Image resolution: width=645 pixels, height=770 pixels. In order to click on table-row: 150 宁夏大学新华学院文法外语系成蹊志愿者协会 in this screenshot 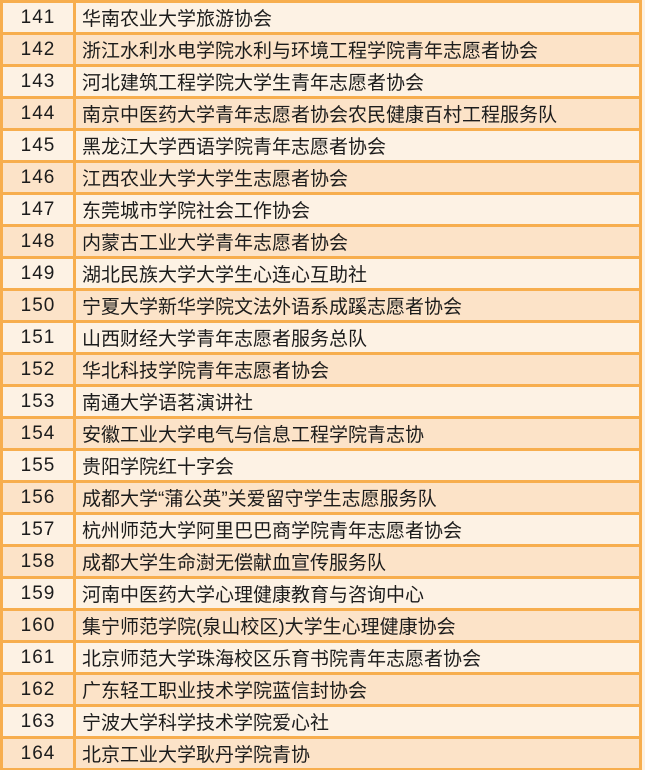, I will do `click(321, 305)`.